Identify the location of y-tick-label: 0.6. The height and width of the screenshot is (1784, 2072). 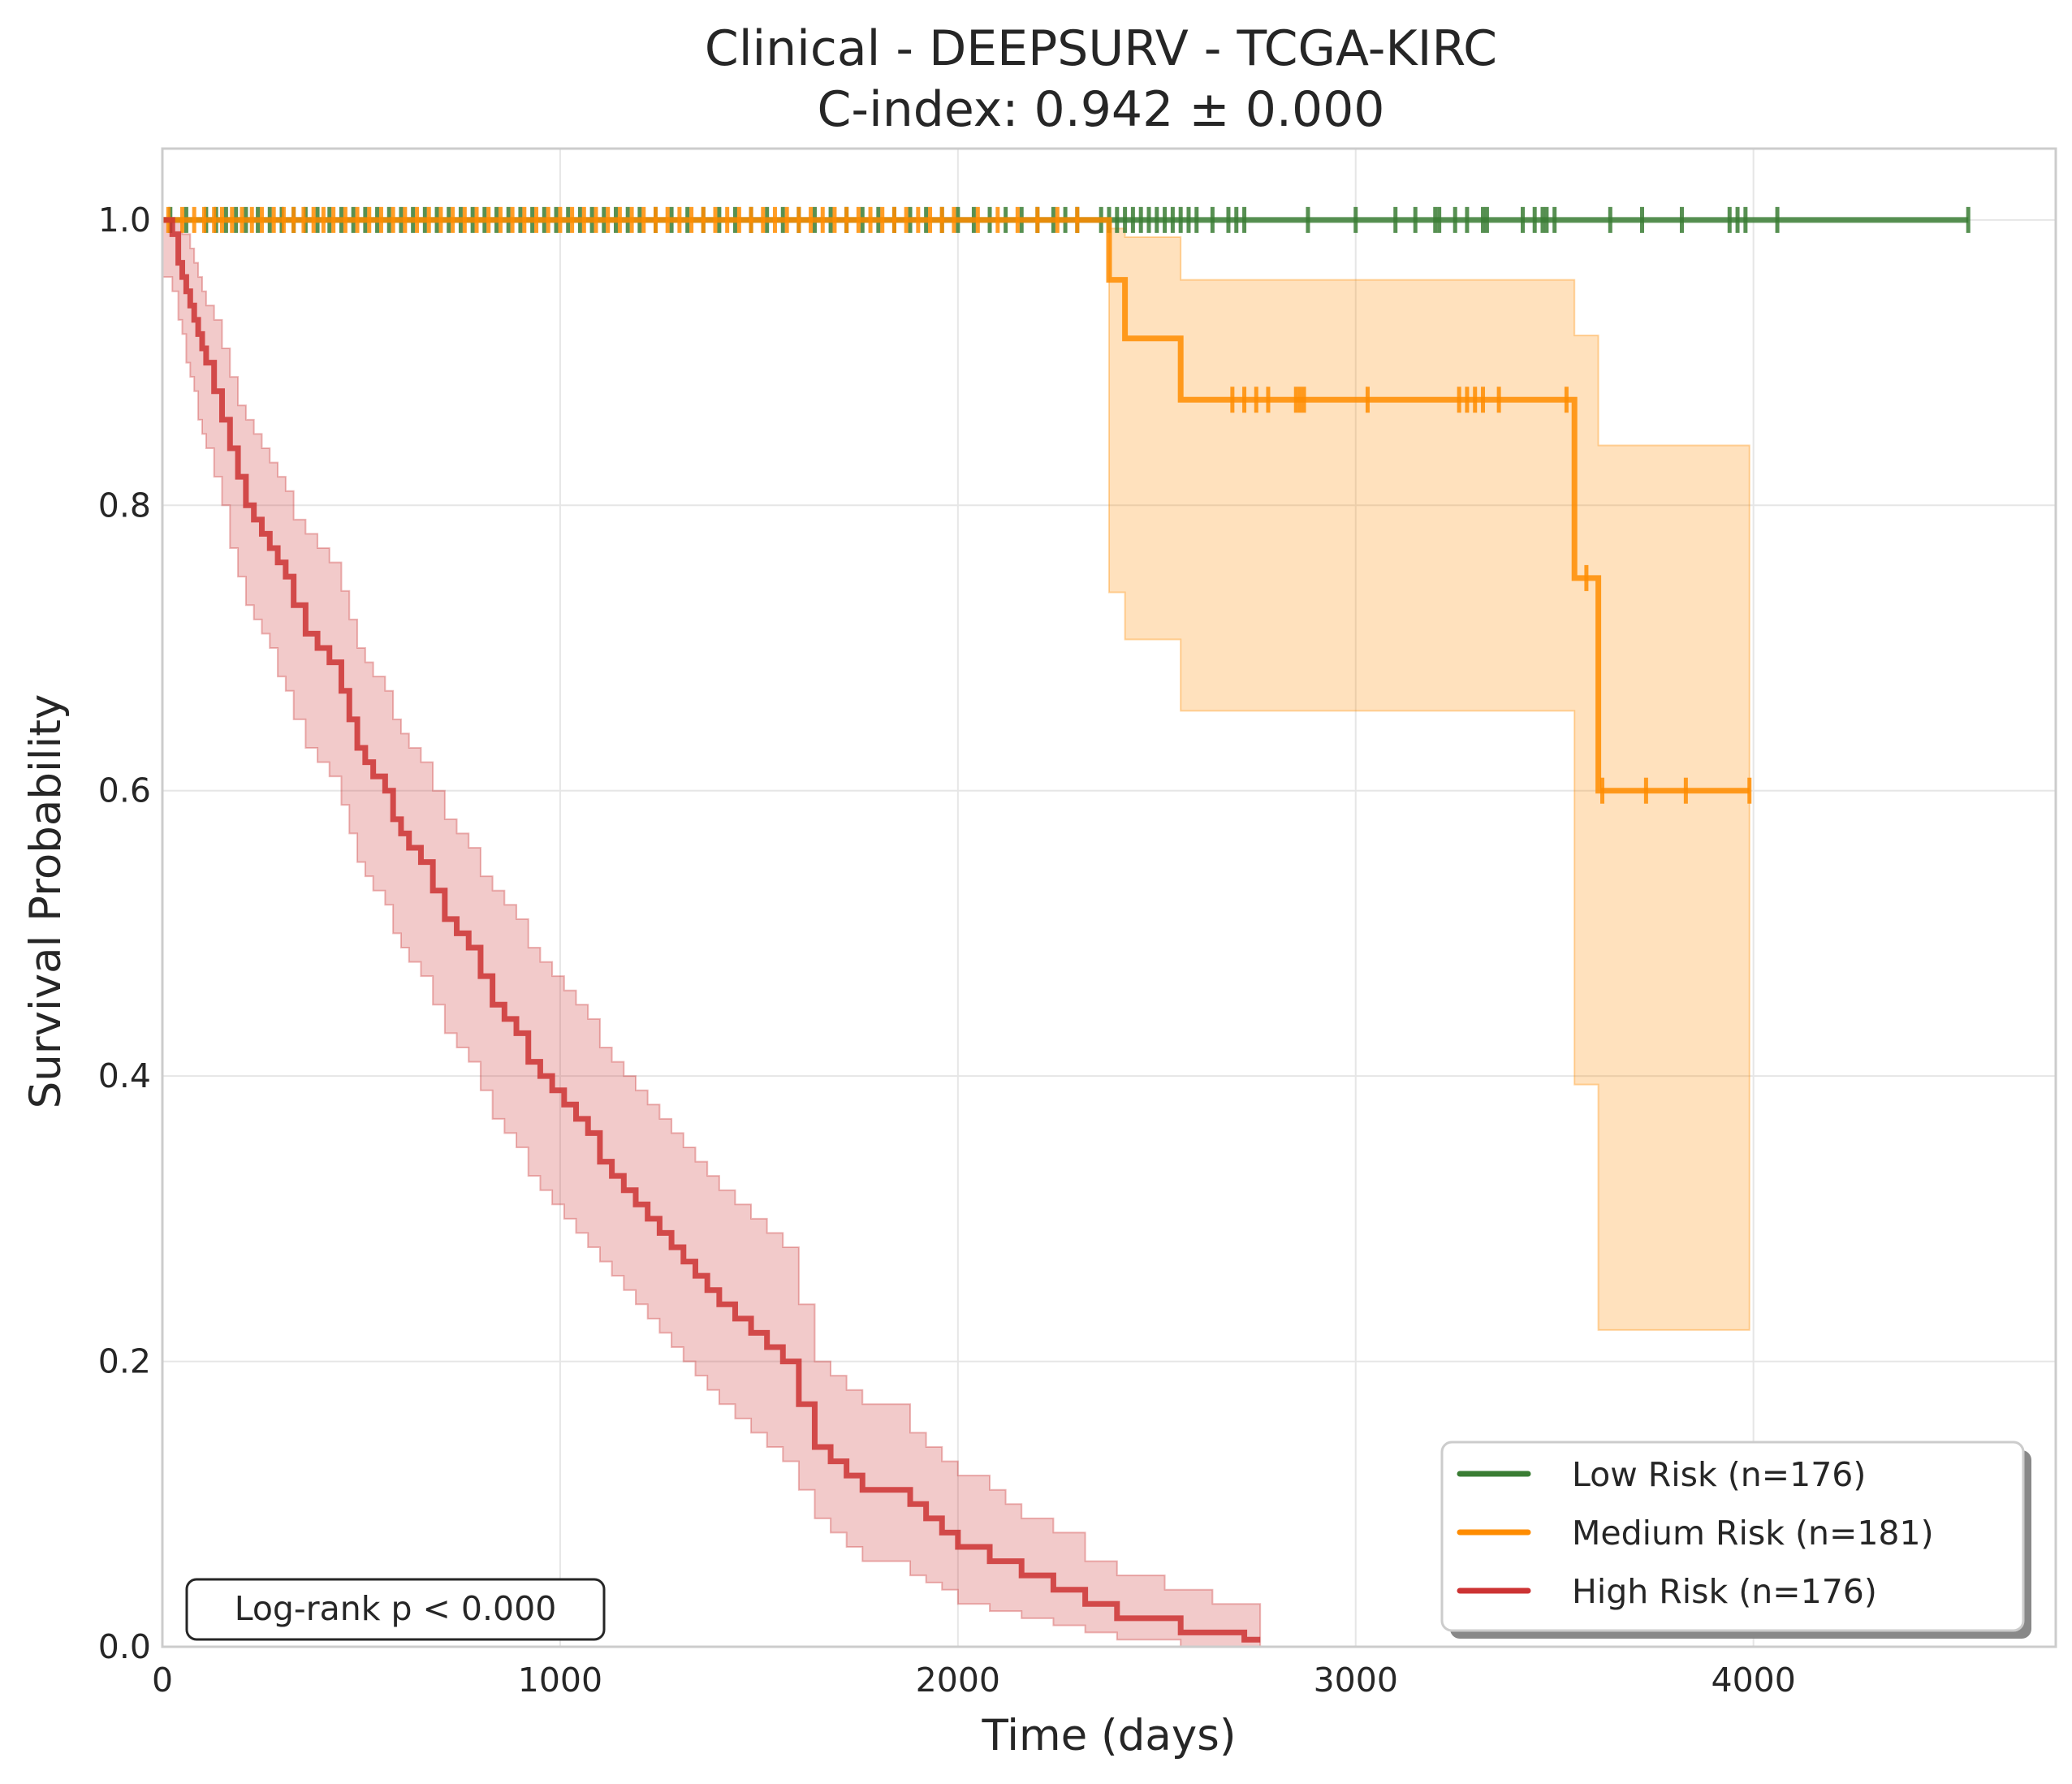
(124, 790).